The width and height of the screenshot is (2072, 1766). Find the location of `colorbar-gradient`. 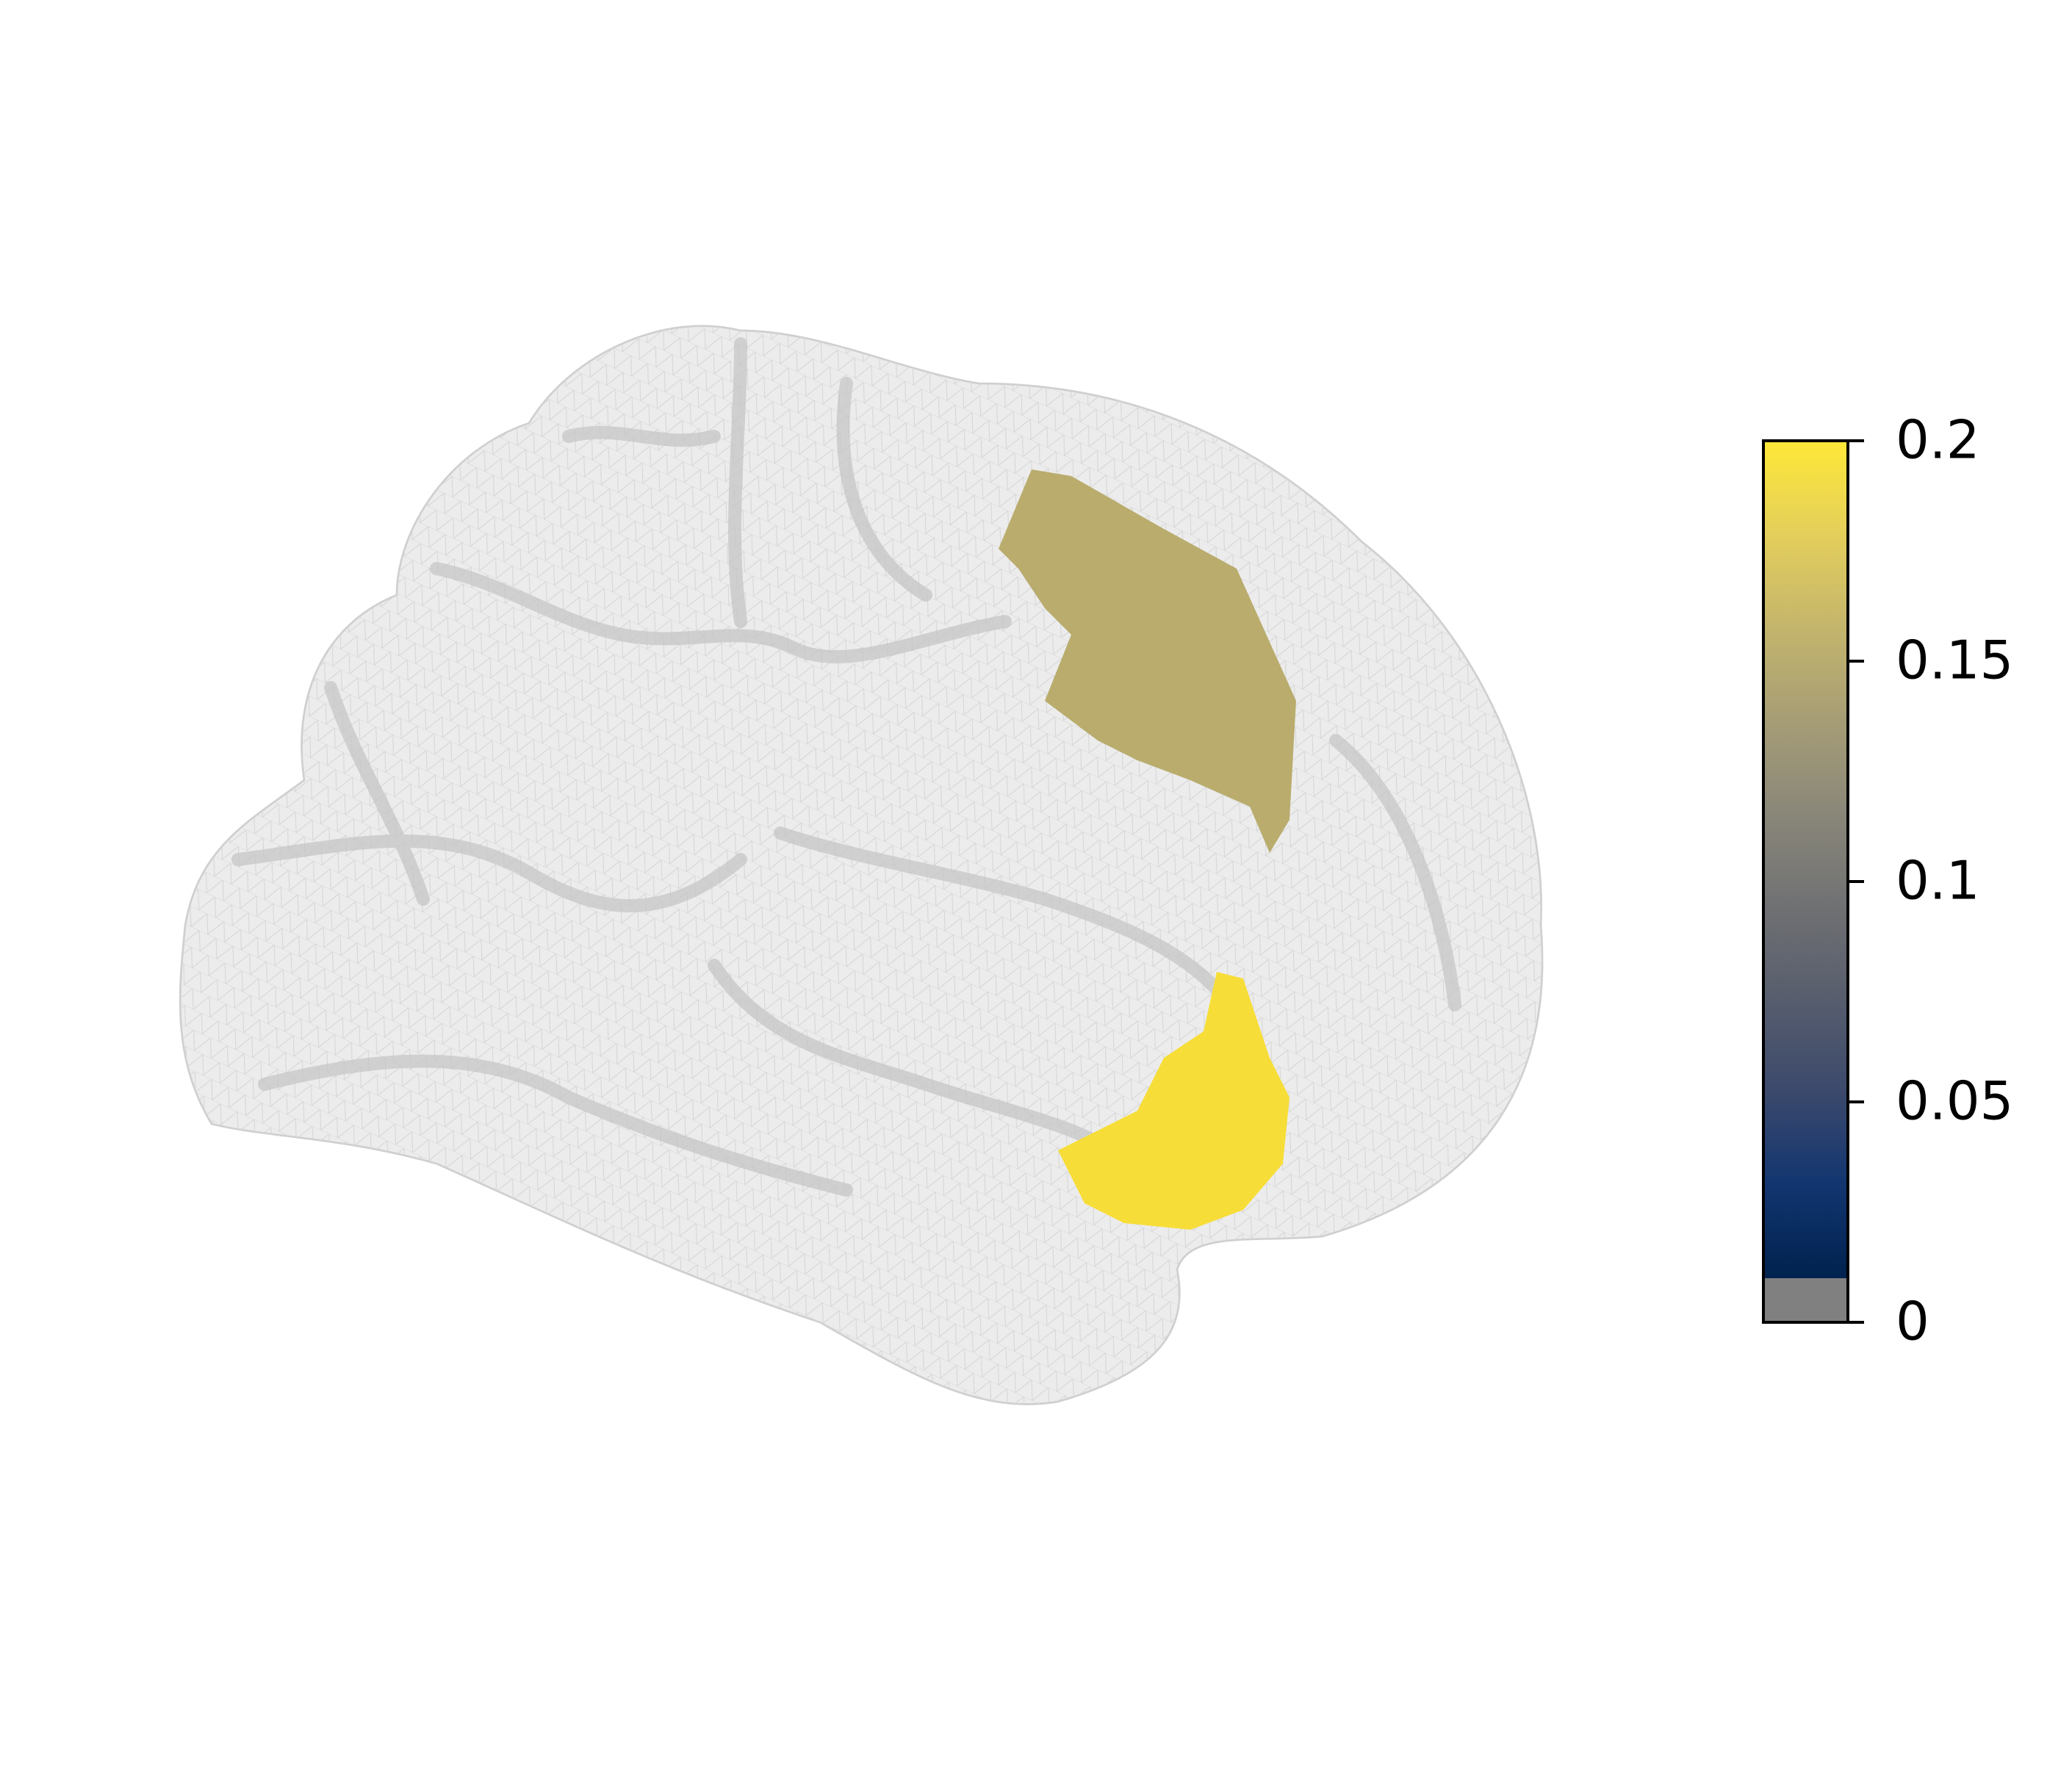

colorbar-gradient is located at coordinates (1805, 859).